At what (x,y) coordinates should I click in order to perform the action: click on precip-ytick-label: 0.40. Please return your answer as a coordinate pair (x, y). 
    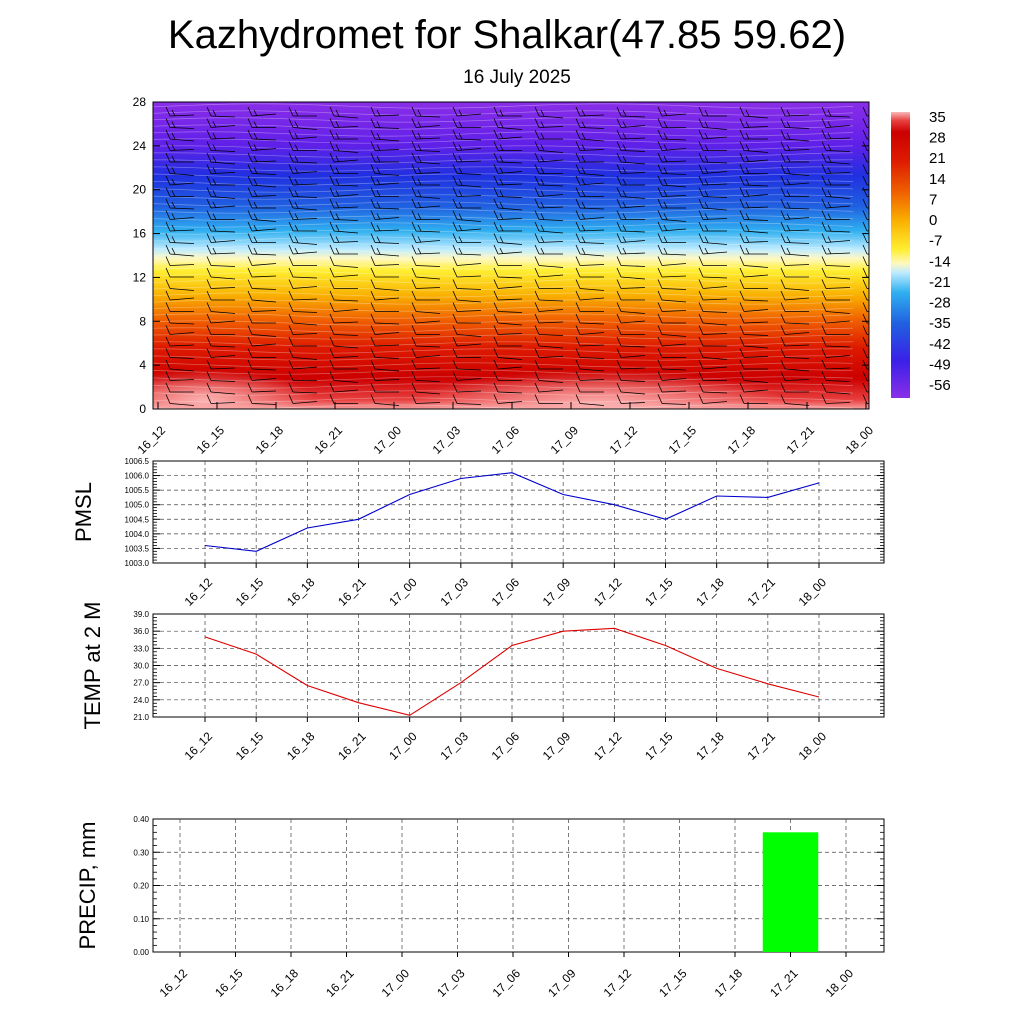
    Looking at the image, I should click on (141, 819).